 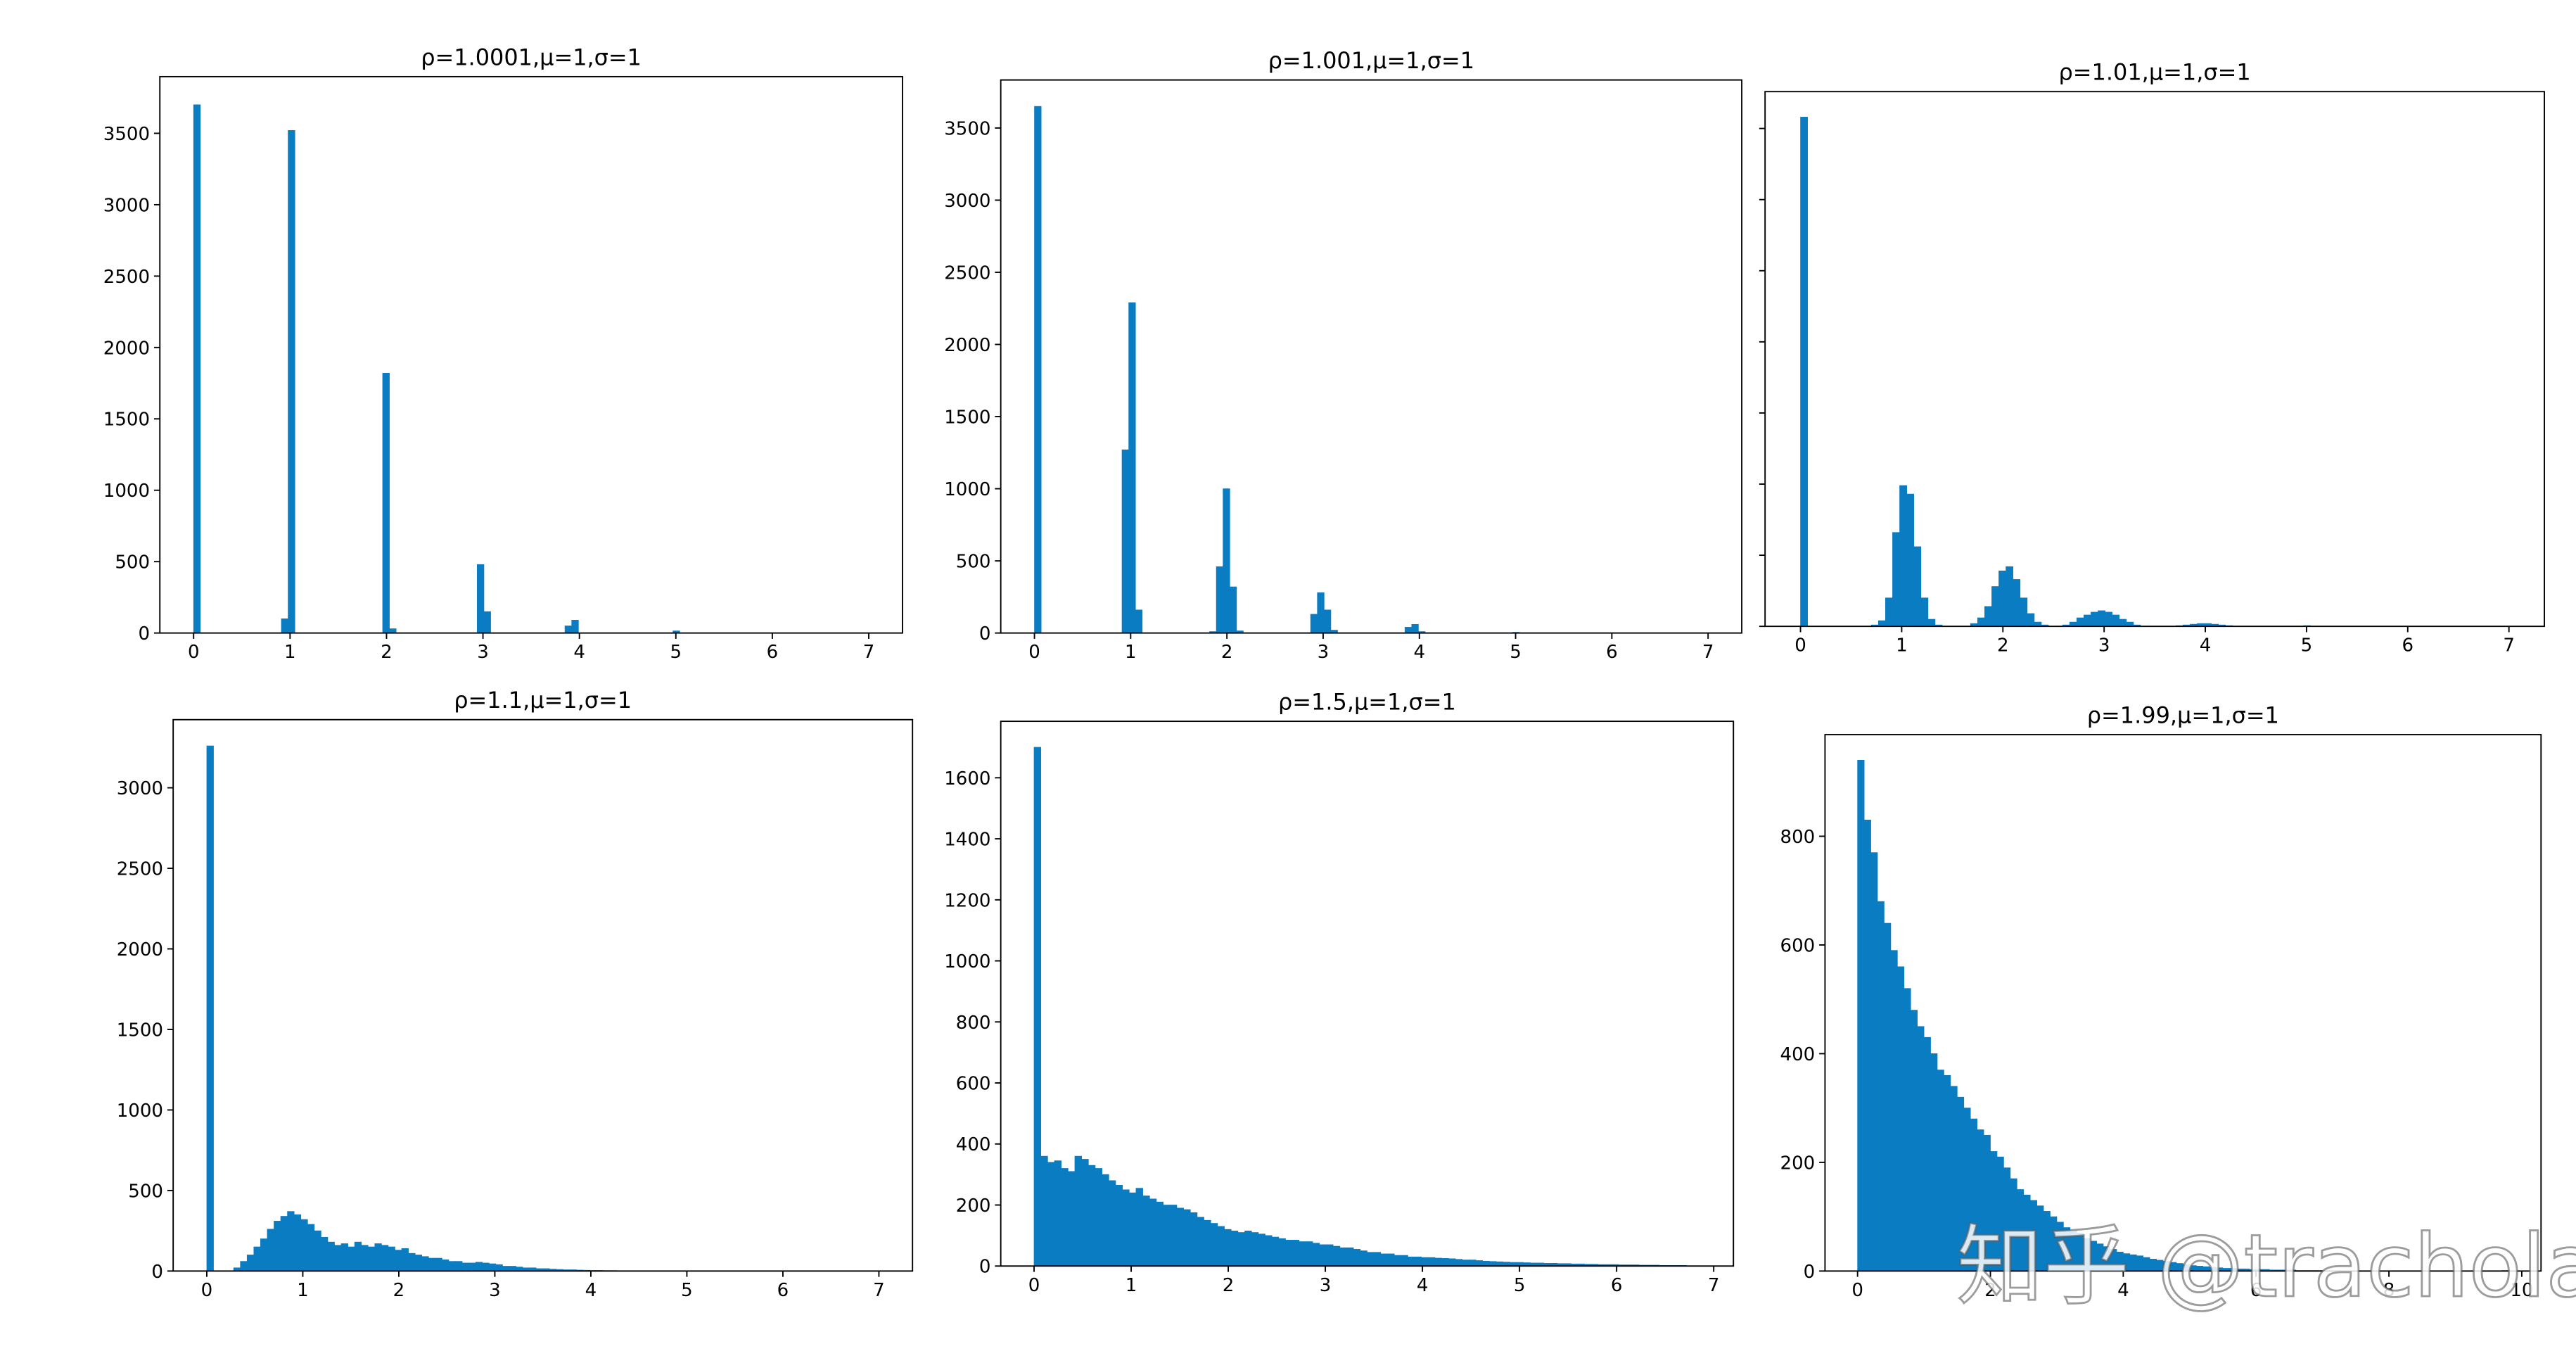 What do you see at coordinates (1229, 1285) in the screenshot?
I see `x-tick-label: 2` at bounding box center [1229, 1285].